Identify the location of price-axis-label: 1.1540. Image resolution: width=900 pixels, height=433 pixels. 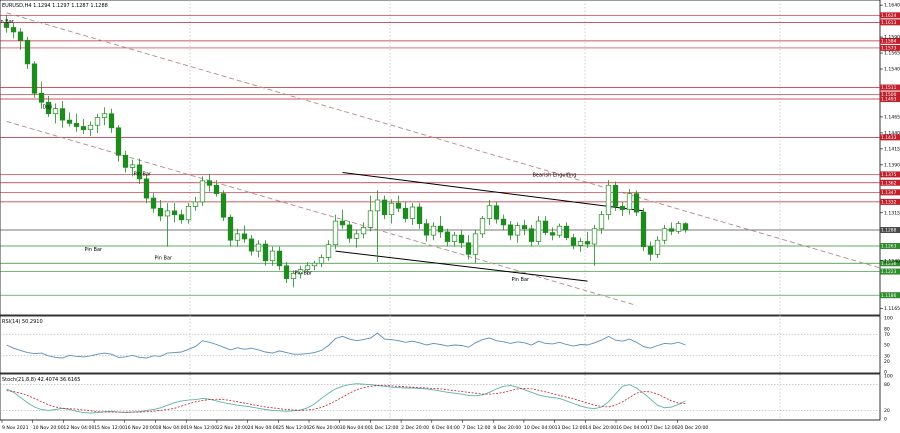
(892, 70).